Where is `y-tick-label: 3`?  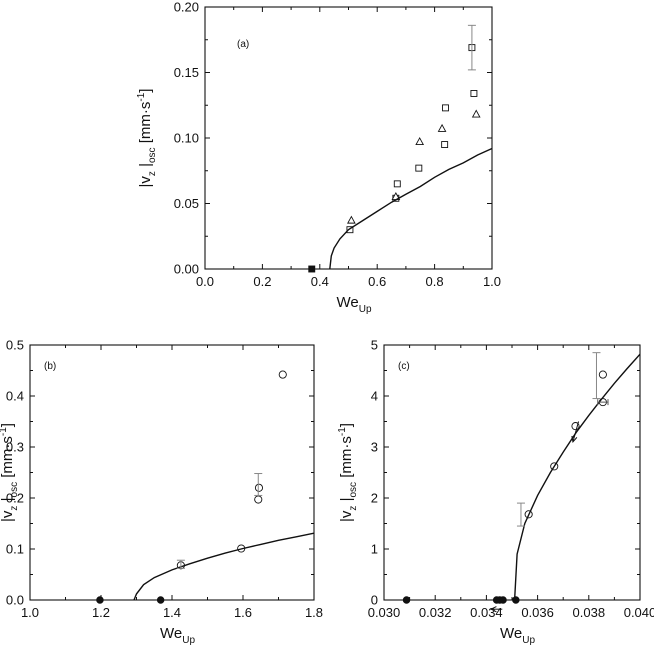
y-tick-label: 3 is located at coordinates (374, 447).